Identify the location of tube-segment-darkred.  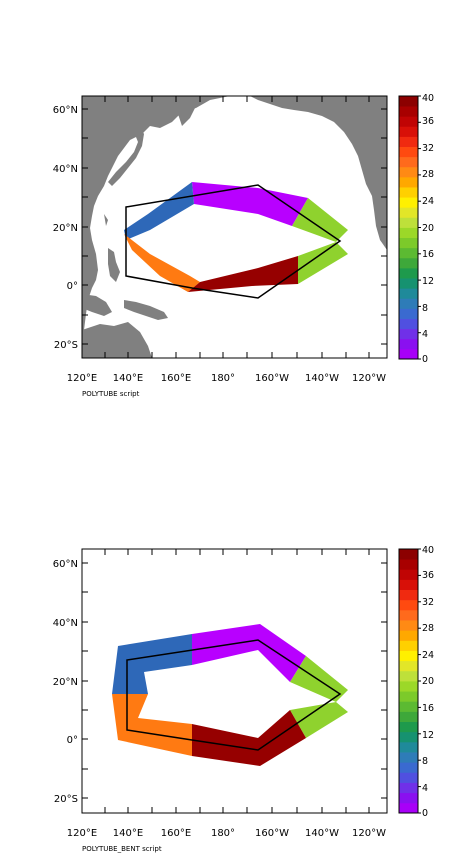
(249, 738).